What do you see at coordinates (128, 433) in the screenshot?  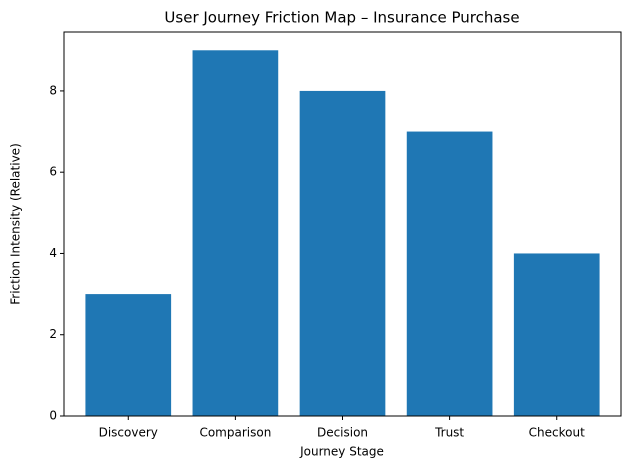 I see `x-tick-label: Discovery` at bounding box center [128, 433].